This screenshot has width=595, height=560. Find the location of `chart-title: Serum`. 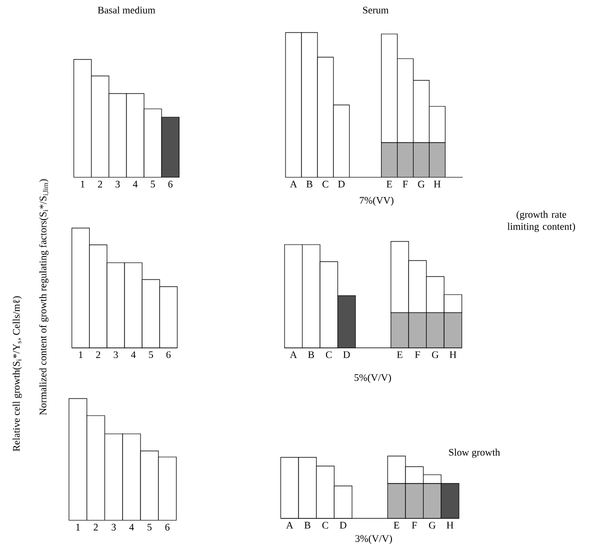

chart-title: Serum is located at coordinates (376, 10).